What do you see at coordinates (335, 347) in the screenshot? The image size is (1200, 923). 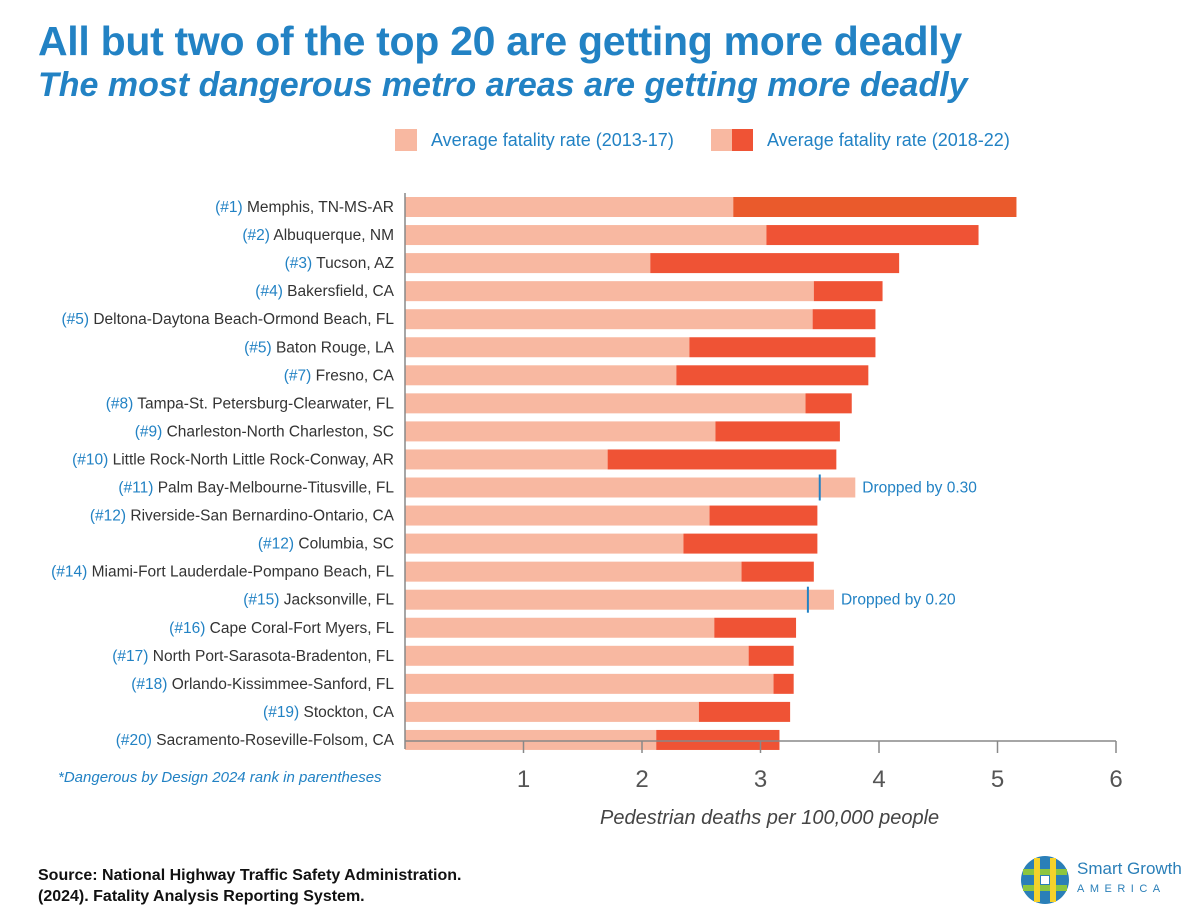 I see `category-name: Baton Rouge, LA` at bounding box center [335, 347].